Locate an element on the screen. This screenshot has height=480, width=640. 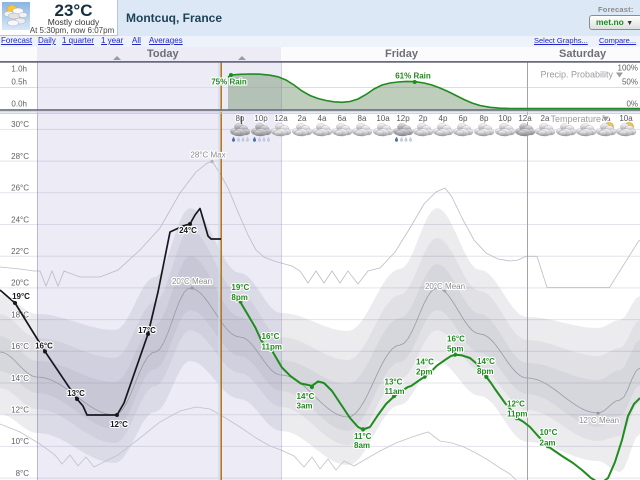
svg-text: 61% Rain is located at coordinates (413, 76).